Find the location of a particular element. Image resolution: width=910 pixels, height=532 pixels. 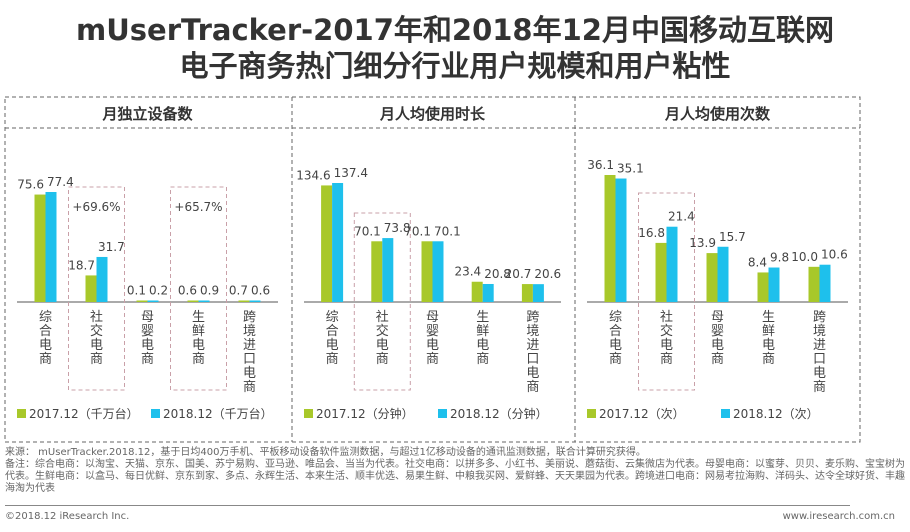

data-label: 10.6 is located at coordinates (834, 255).